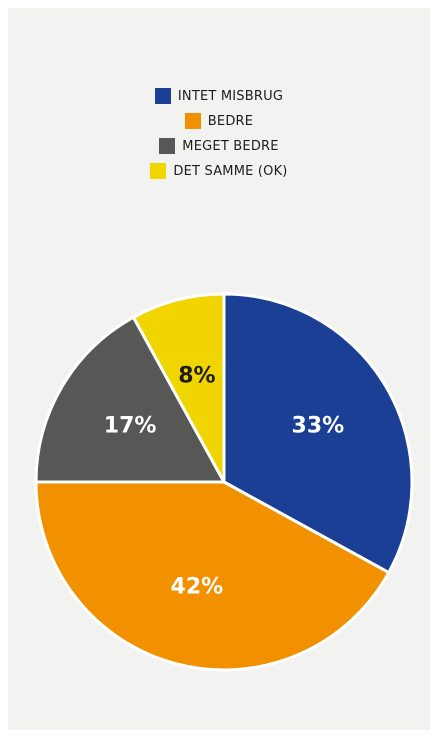 This screenshot has height=738, width=438. What do you see at coordinates (318, 425) in the screenshot?
I see `slice-label: 33%` at bounding box center [318, 425].